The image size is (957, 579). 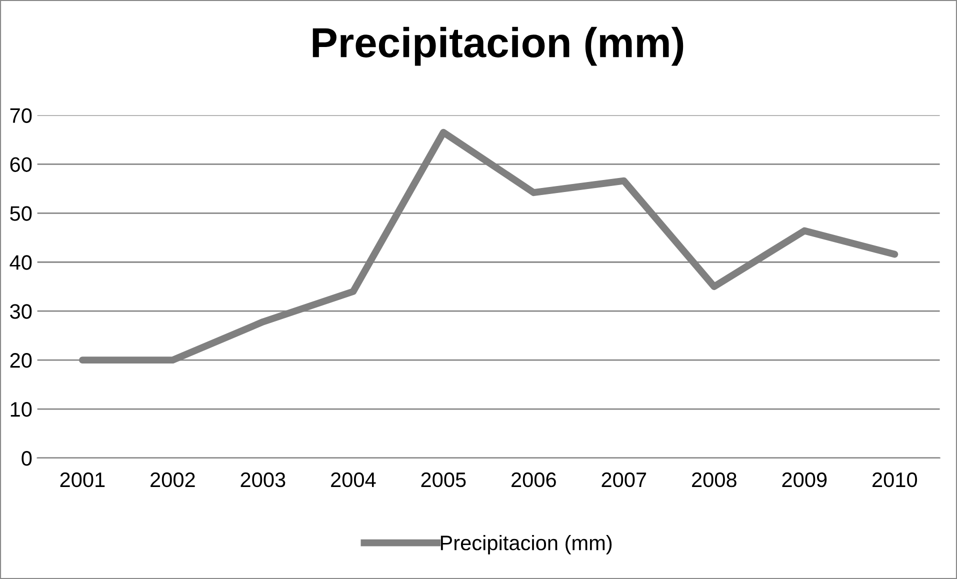 What do you see at coordinates (82, 480) in the screenshot?
I see `x-tick-label: 2001` at bounding box center [82, 480].